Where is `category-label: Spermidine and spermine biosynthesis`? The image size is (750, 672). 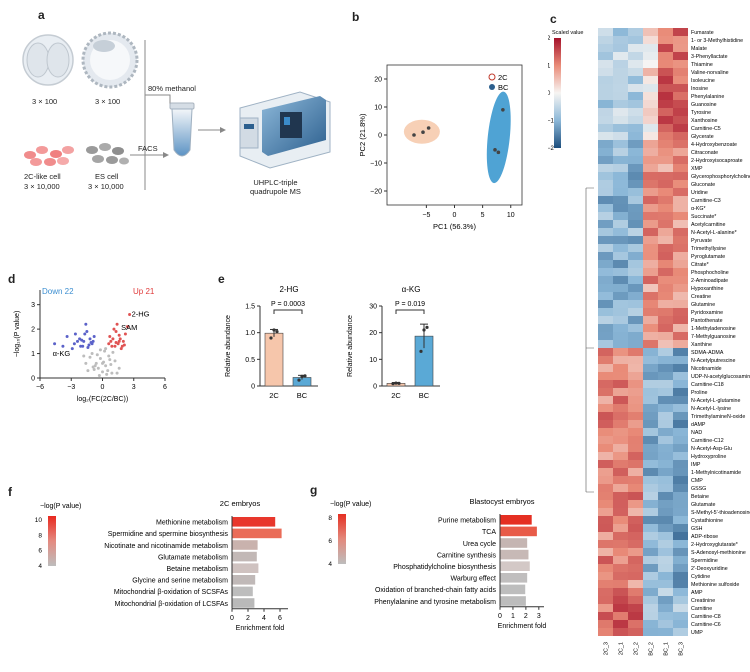
category-label: Spermidine and spermine biosynthesis is located at coordinates (168, 534).